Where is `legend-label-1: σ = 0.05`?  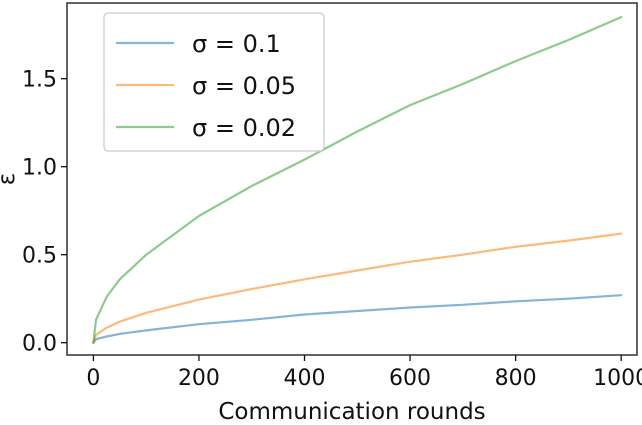
legend-label-1: σ = 0.05 is located at coordinates (244, 86).